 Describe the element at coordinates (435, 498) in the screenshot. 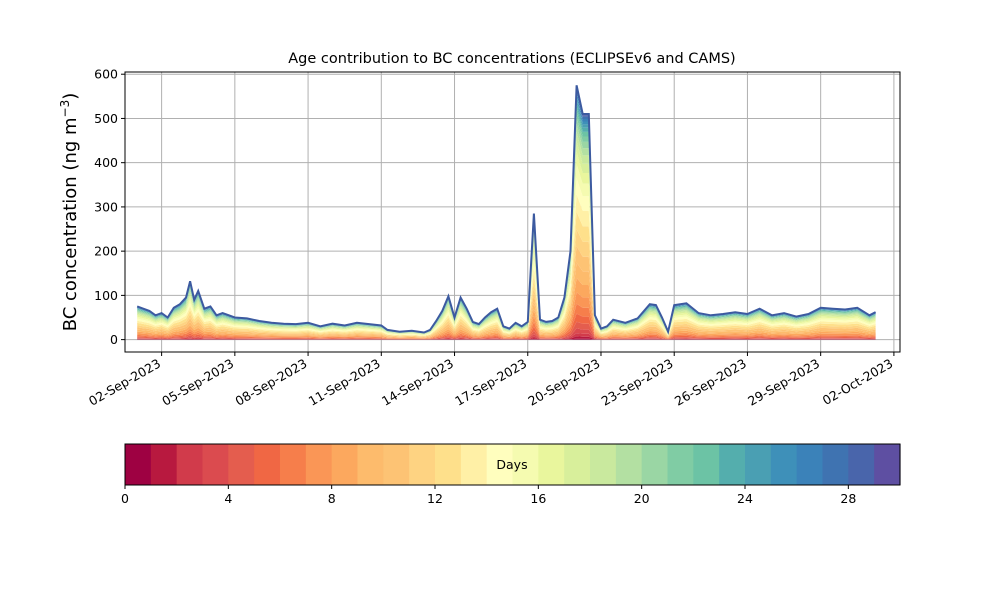

I see `colorbar-tick-label: 12` at that location.